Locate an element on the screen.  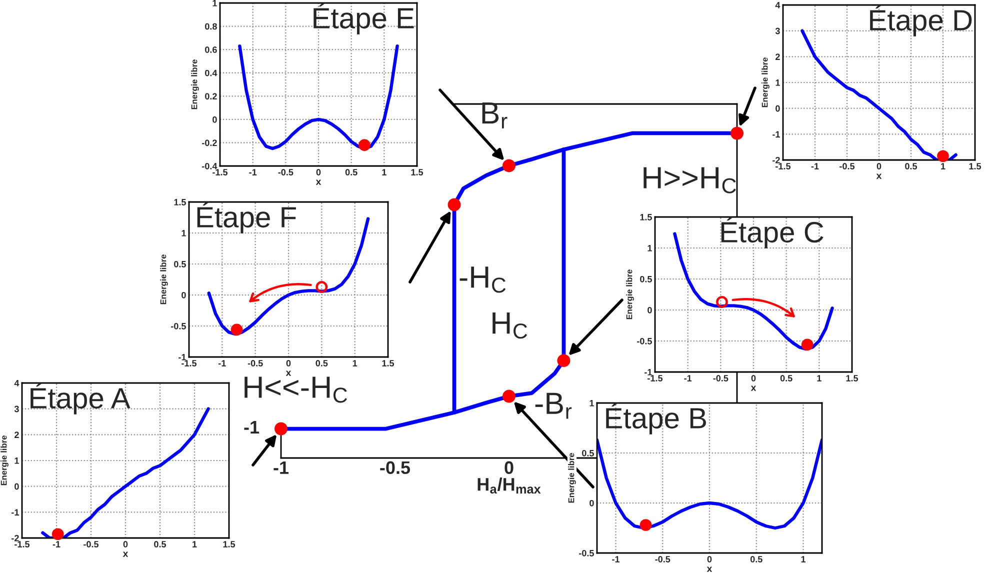
y-tick-label: 0.2 is located at coordinates (211, 96).